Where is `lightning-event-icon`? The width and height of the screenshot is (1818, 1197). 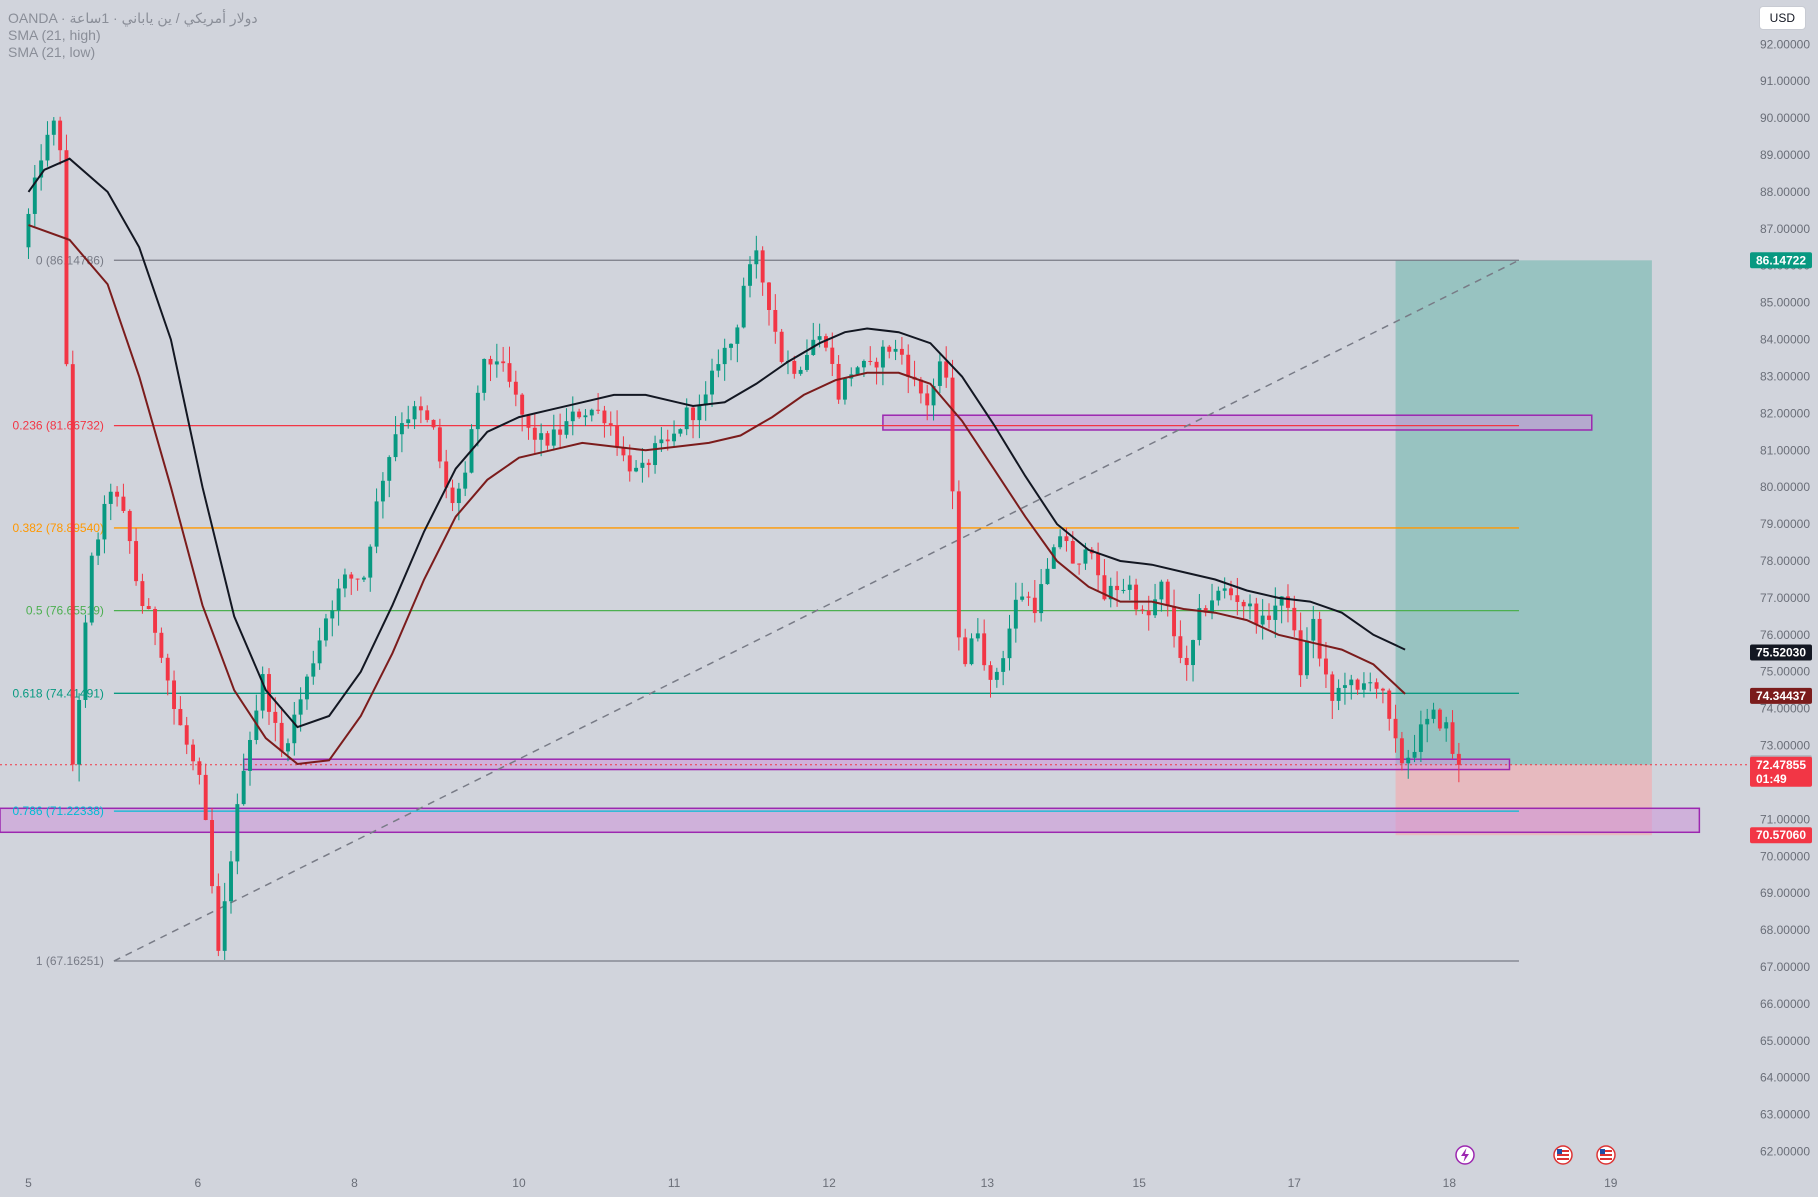 lightning-event-icon is located at coordinates (1465, 1155).